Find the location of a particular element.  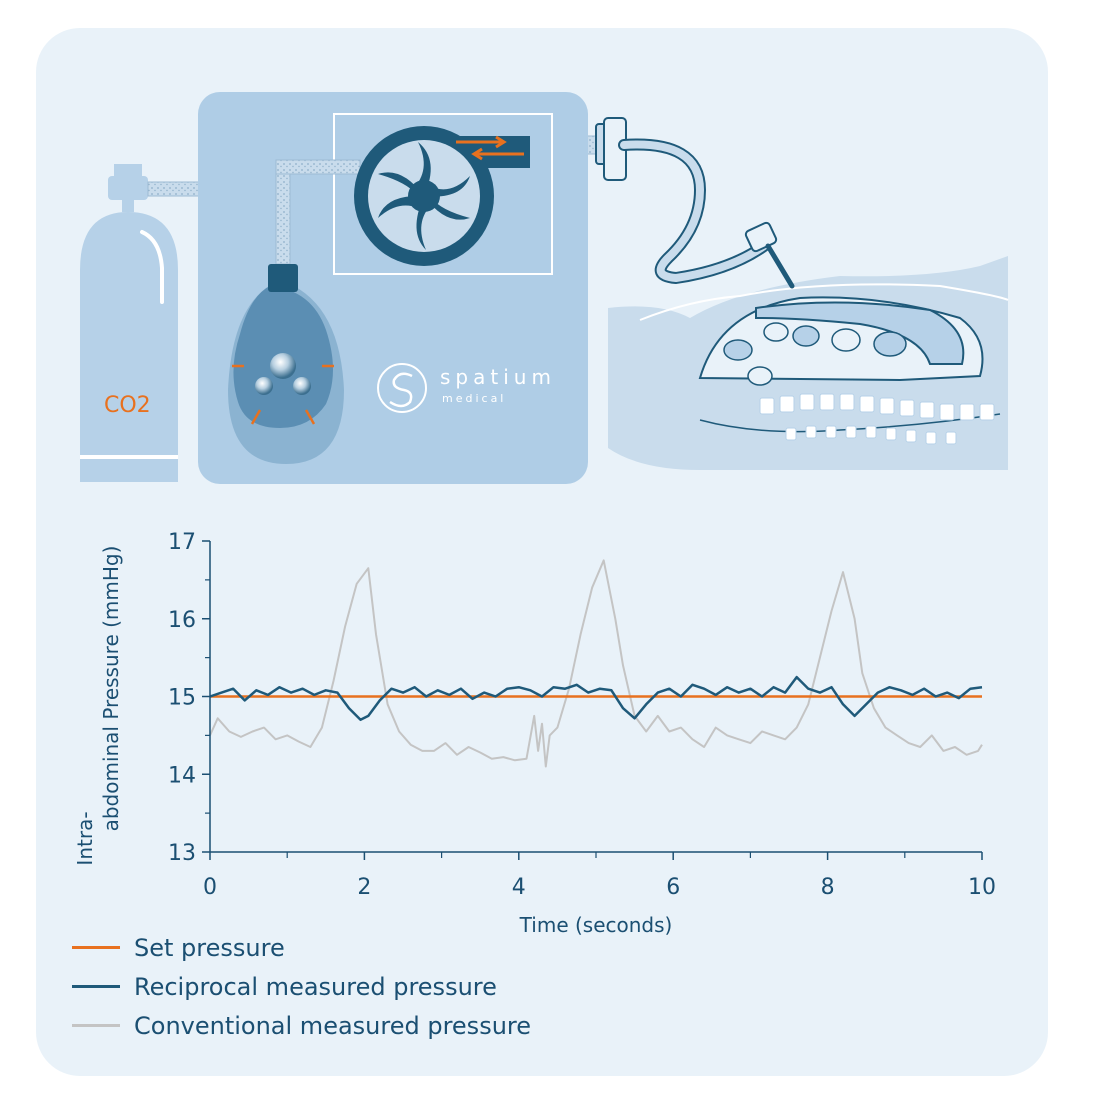

spatium-medical-logo: spatium medical is located at coordinates (466, 388).